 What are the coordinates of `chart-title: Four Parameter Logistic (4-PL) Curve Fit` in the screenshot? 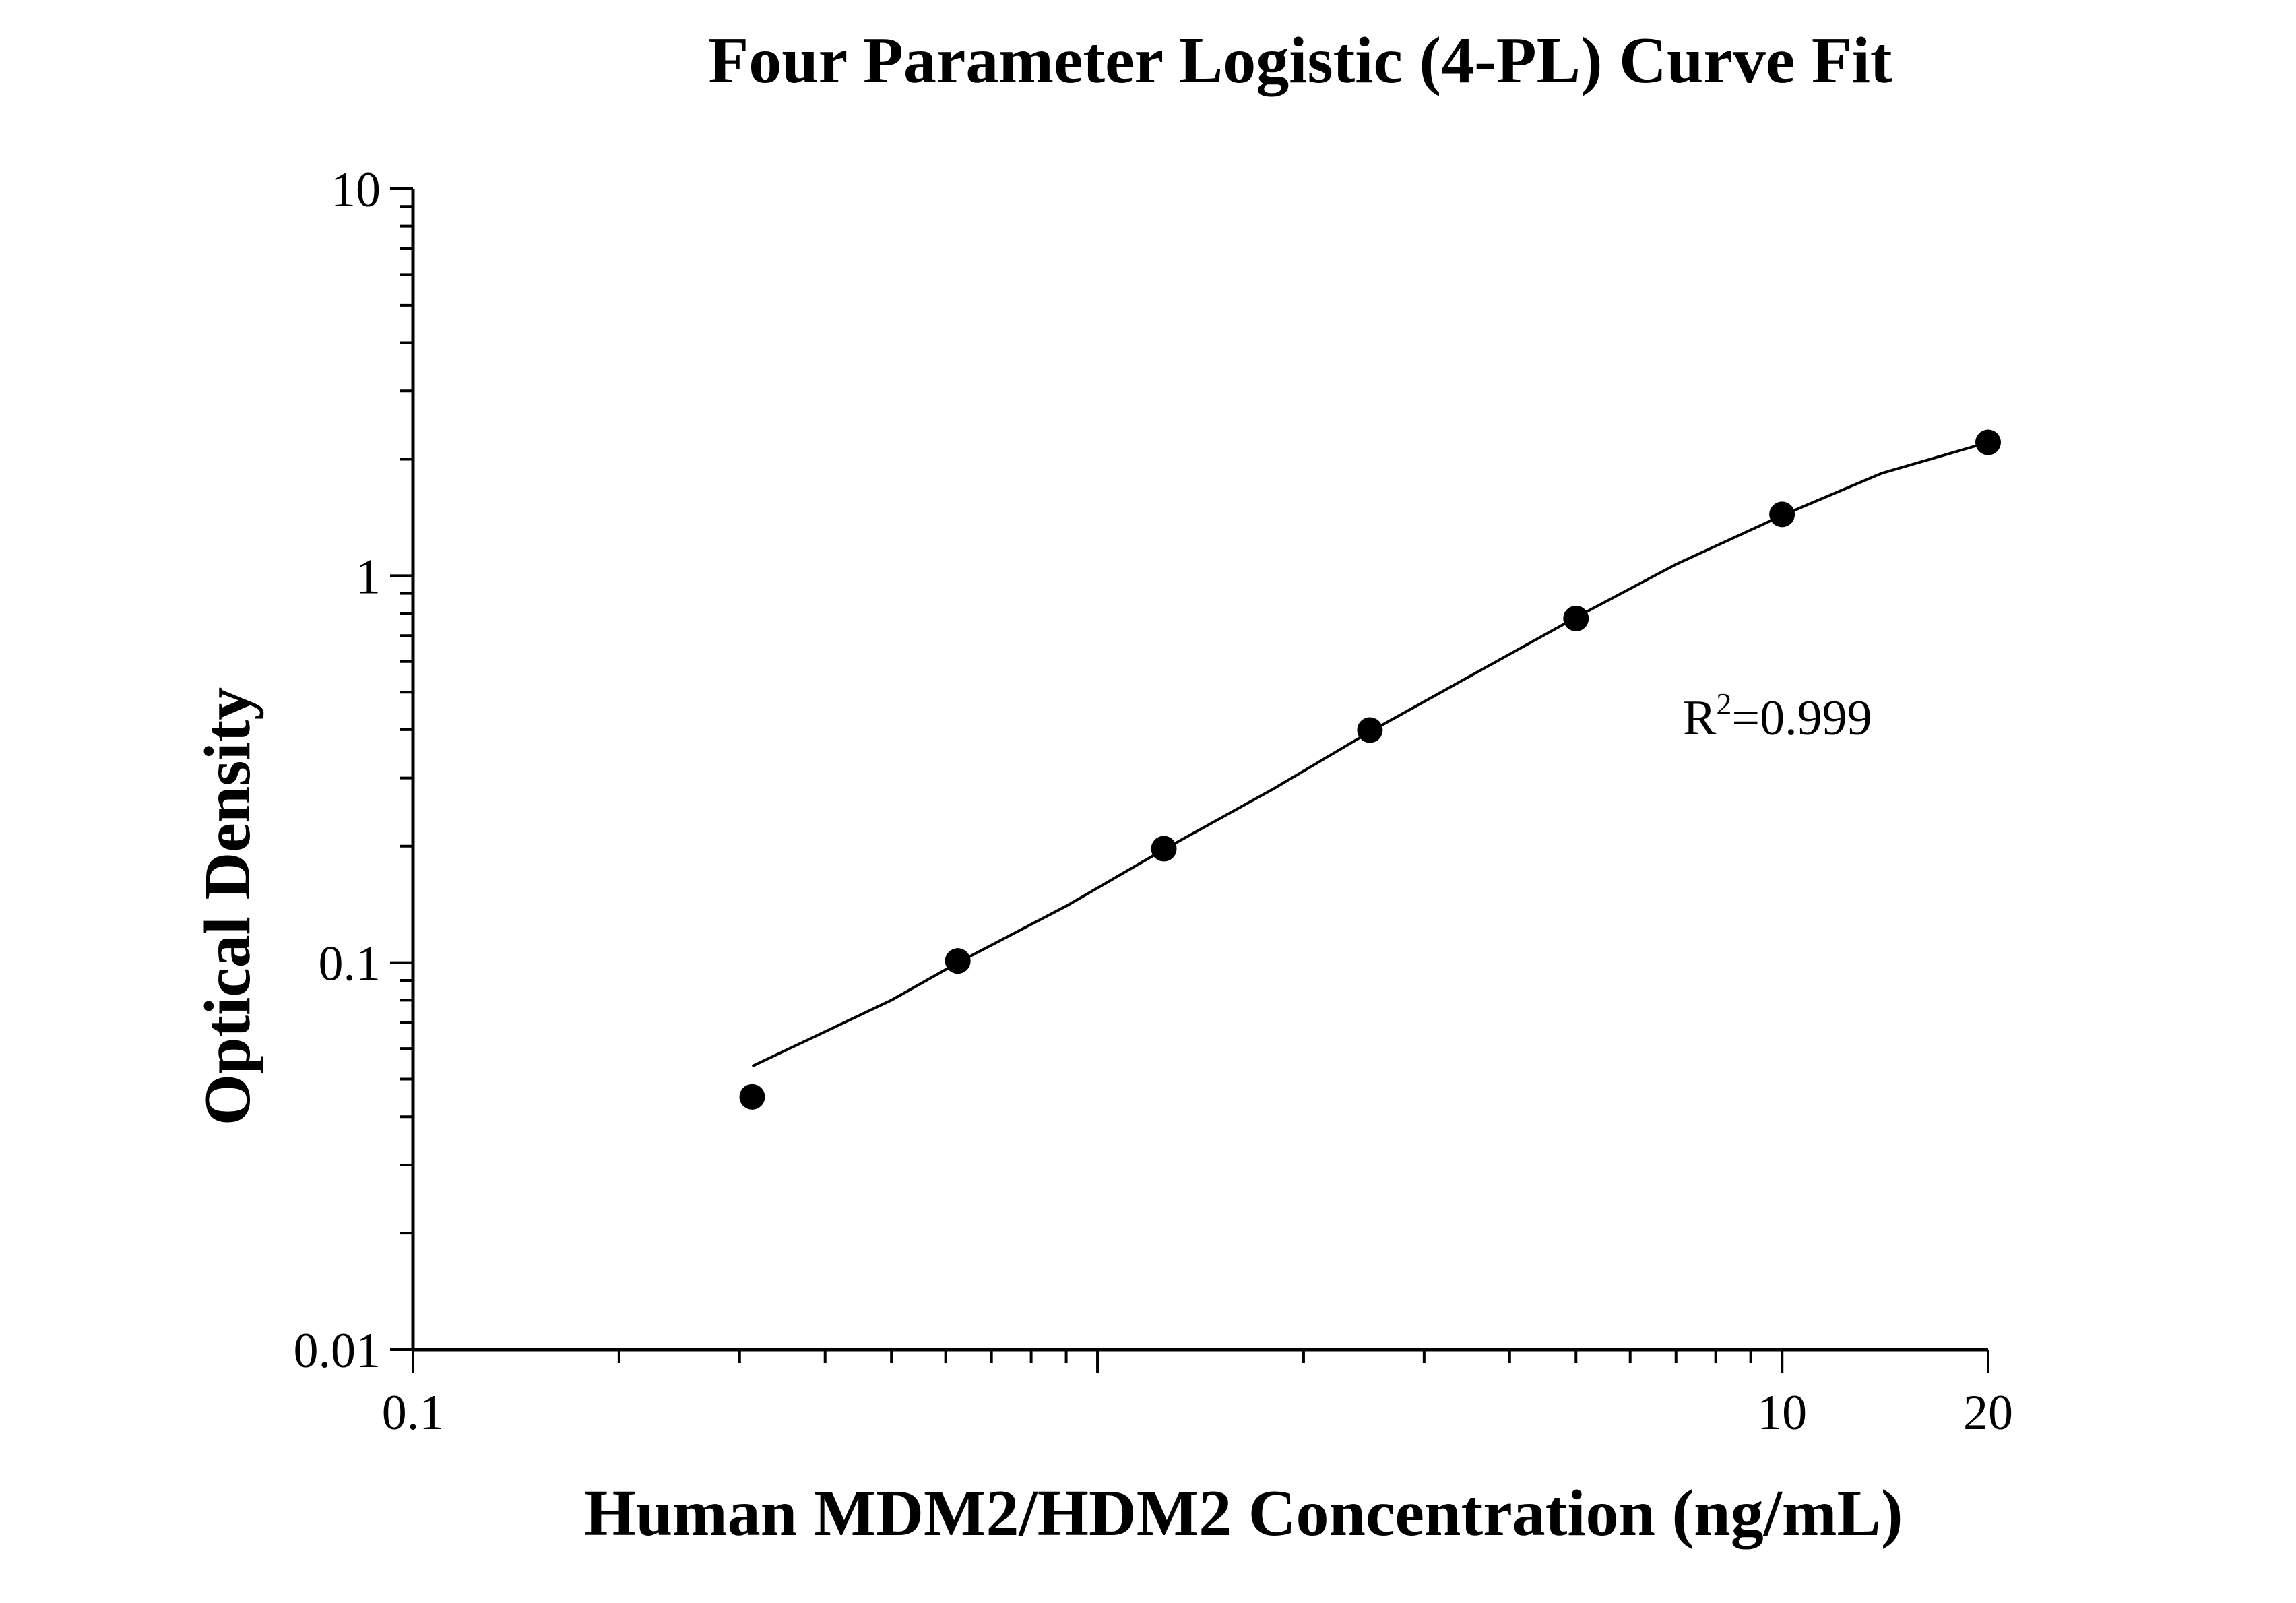 It's located at (1300, 60).